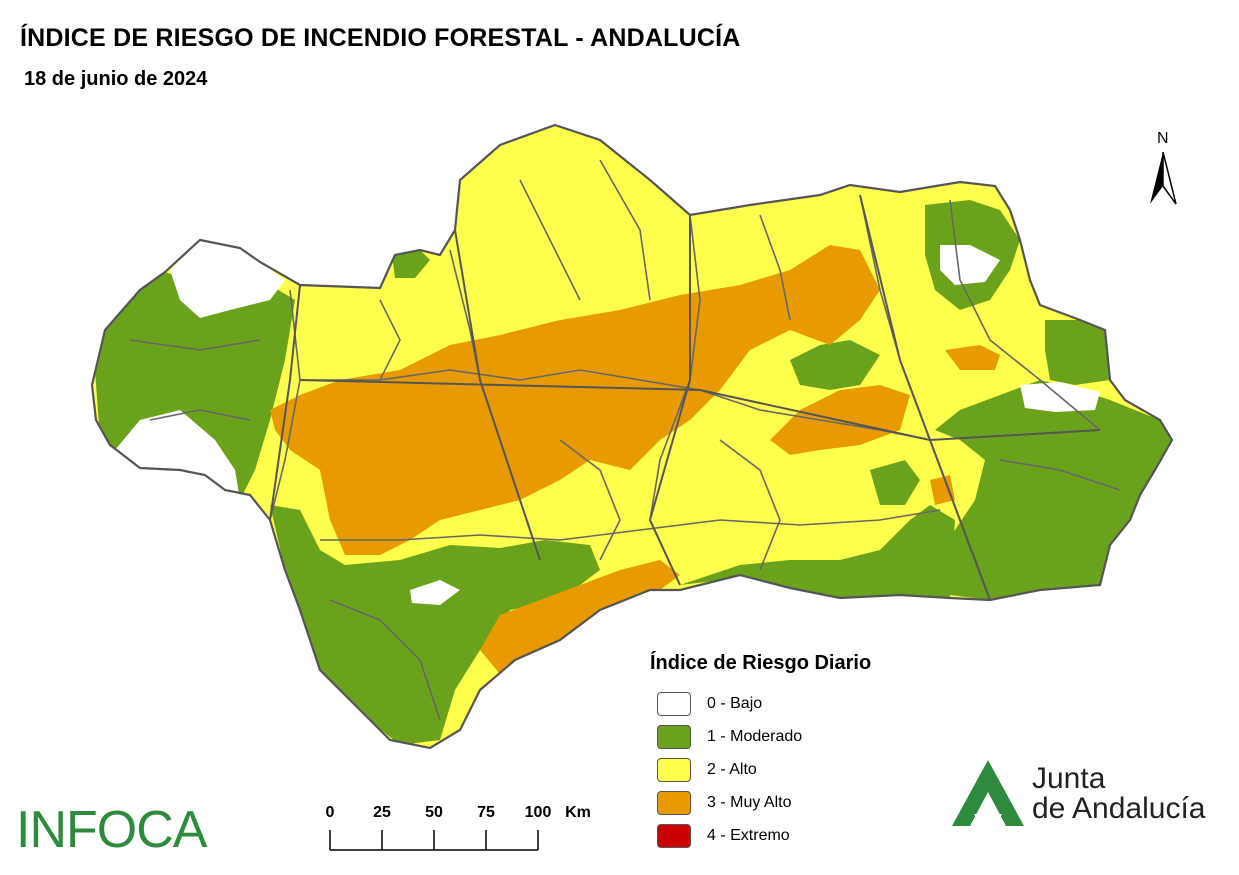 This screenshot has height=875, width=1239. I want to click on legend-item-alto: 2 - Alto, so click(760, 769).